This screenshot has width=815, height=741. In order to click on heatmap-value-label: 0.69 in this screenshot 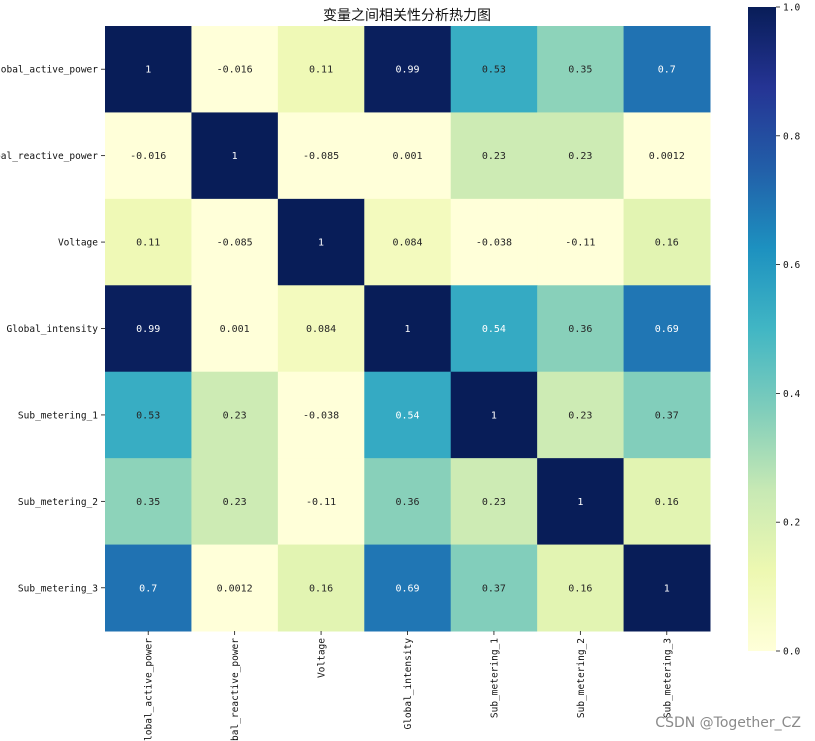, I will do `click(407, 588)`.